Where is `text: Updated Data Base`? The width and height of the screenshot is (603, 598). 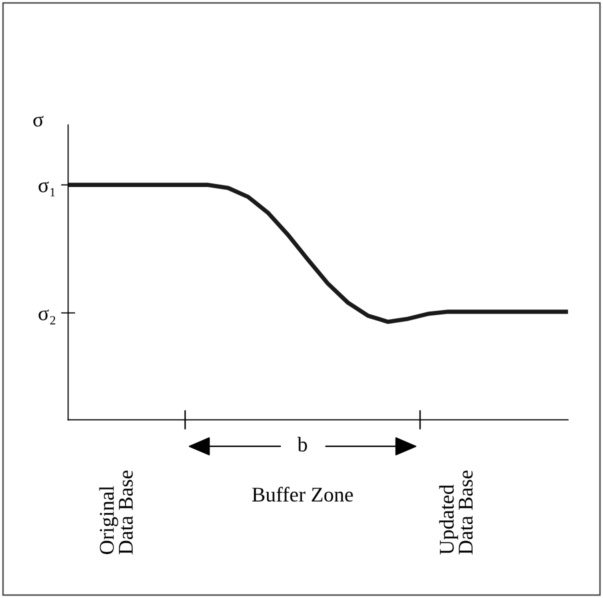
text: Updated Data Base is located at coordinates (456, 512).